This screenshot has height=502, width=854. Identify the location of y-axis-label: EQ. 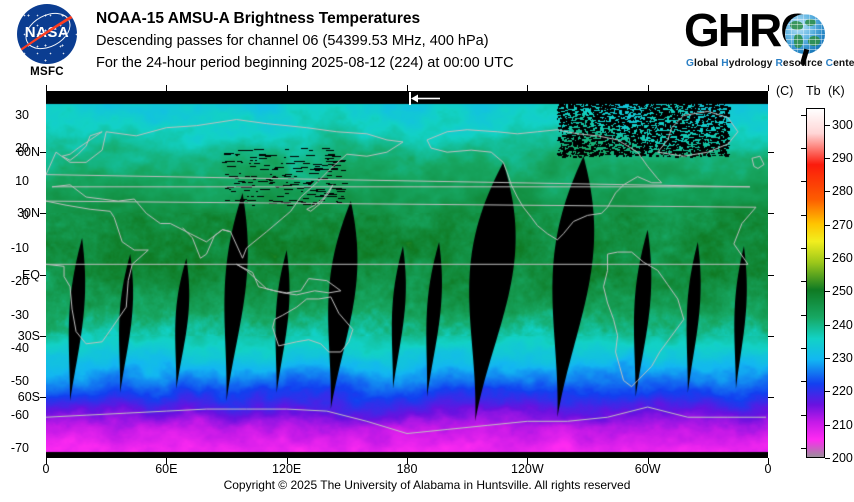
(30, 274).